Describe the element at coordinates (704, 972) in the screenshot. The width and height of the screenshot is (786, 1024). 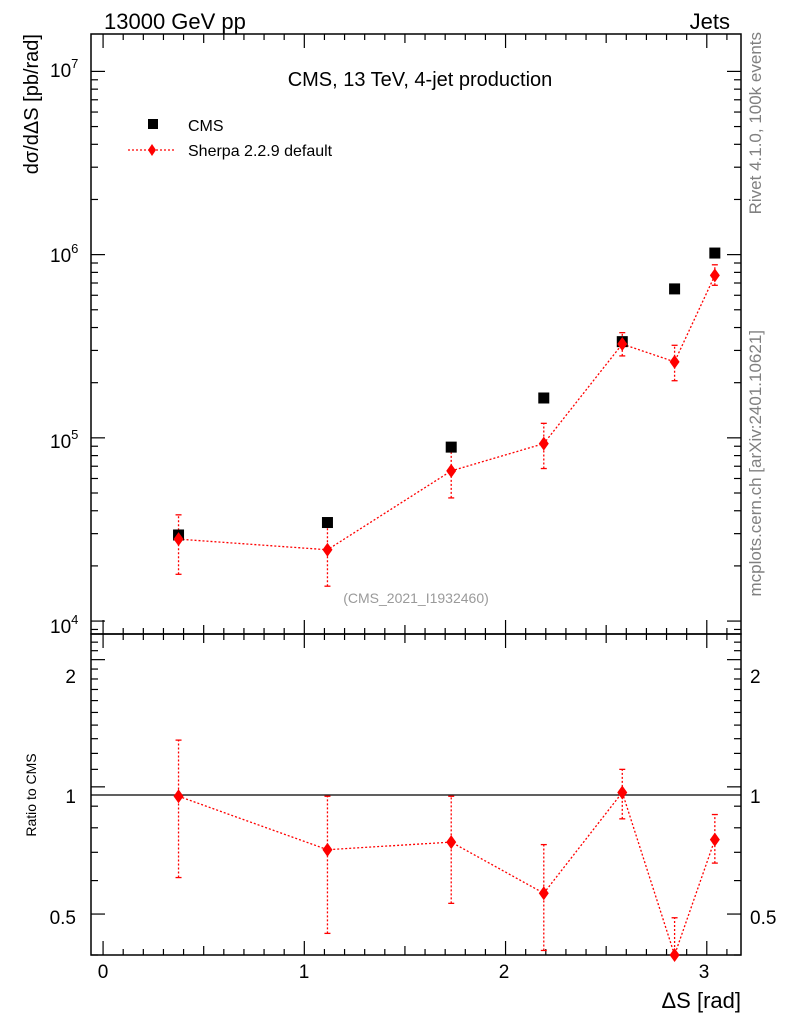
I see `xtick-label: 3` at that location.